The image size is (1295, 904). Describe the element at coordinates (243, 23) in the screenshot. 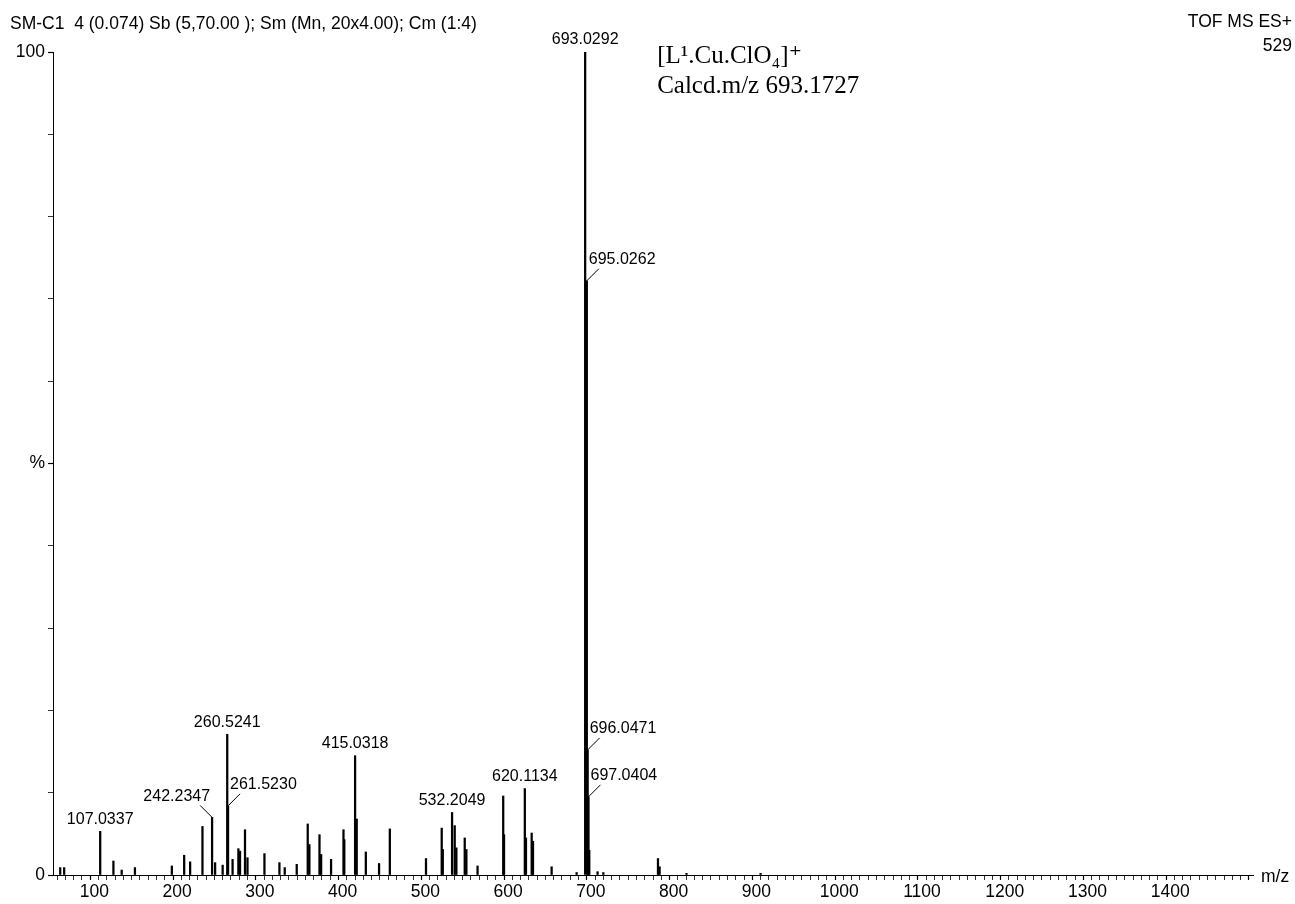

I see `chart-title: SM-C1 4 (0.074) Sb (5,70.00 ); Sm (Mn, 20x4.00); Cm (1:4)` at that location.